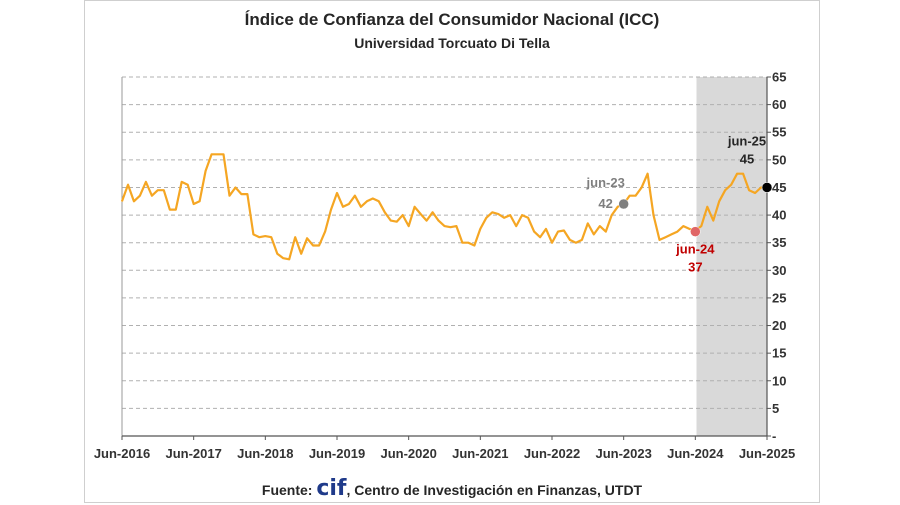 The height and width of the screenshot is (505, 900). Describe the element at coordinates (779, 380) in the screenshot. I see `y-tick-label: 10` at that location.